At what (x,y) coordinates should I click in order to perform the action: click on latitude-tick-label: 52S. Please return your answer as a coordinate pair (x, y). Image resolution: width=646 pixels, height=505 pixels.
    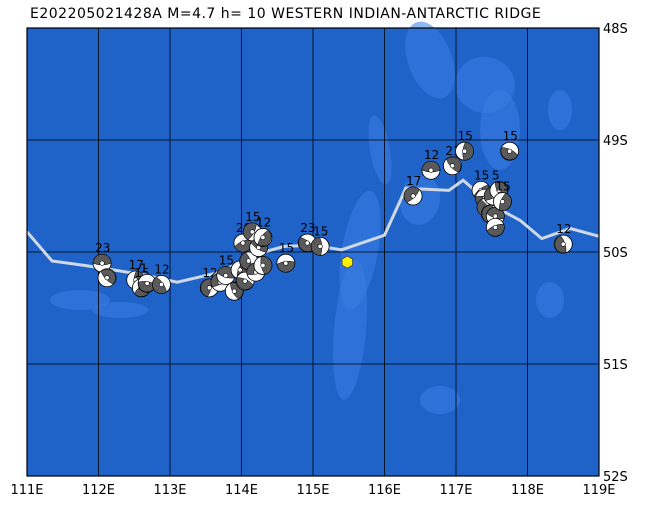
    Looking at the image, I should click on (615, 477).